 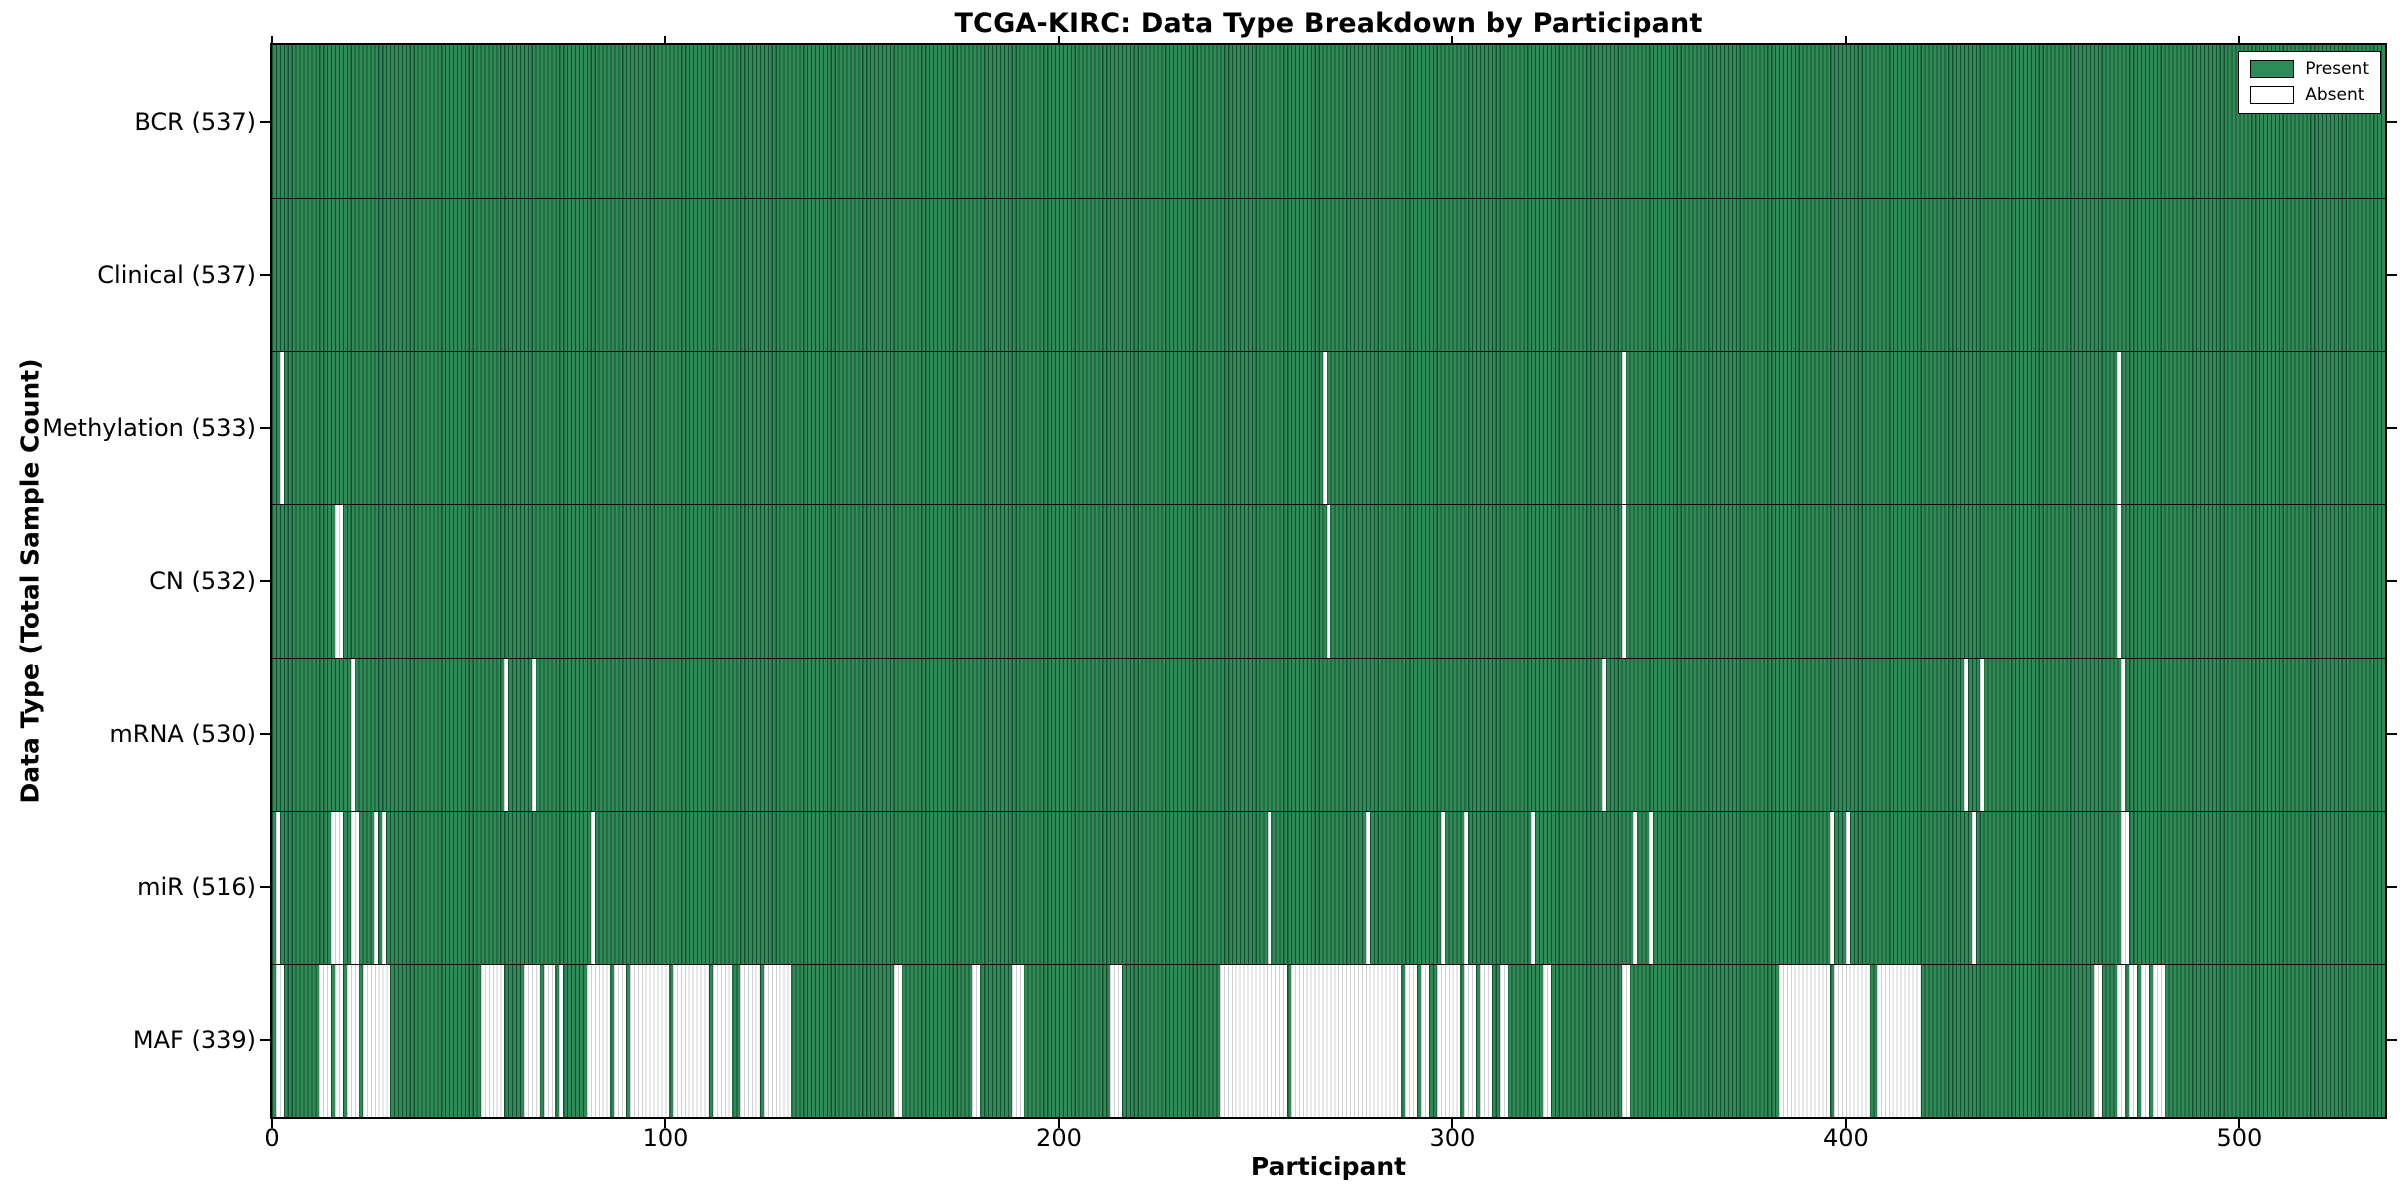 I want to click on legend-item-absent: Absent, so click(x=2309, y=95).